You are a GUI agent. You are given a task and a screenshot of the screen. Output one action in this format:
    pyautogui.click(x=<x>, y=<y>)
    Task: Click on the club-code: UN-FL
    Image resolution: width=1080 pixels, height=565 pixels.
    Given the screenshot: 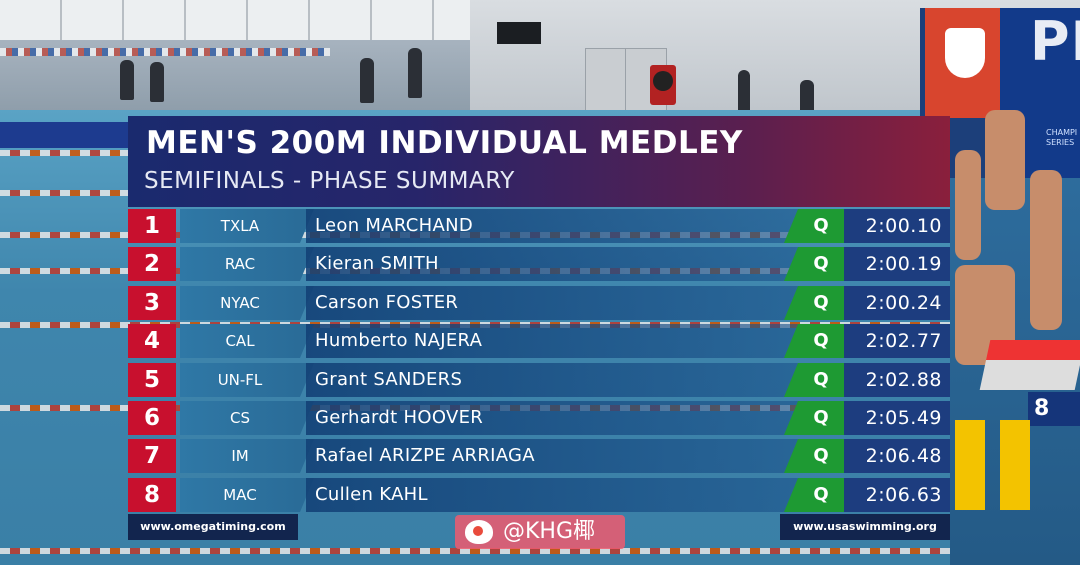 What is the action you would take?
    pyautogui.click(x=247, y=379)
    